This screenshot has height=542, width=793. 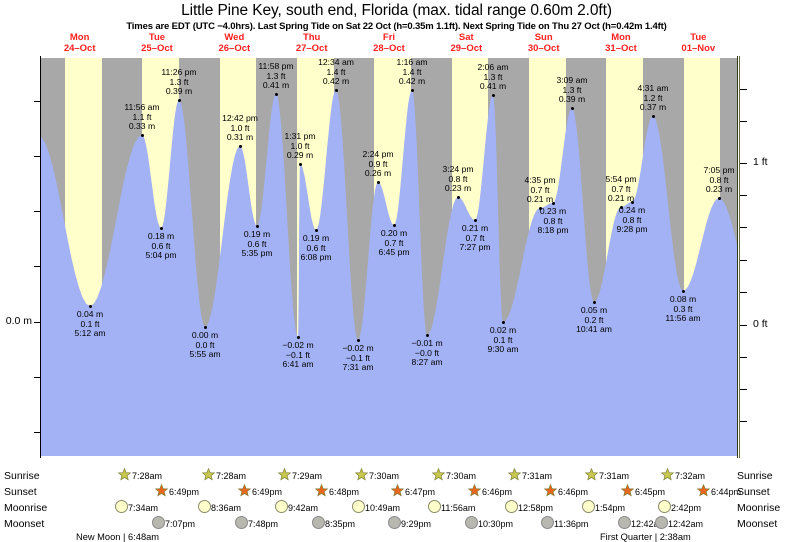 What do you see at coordinates (316, 248) in the screenshot?
I see `tide-annotation-low: 0.19 m 0.6 ft 6:08 pm` at bounding box center [316, 248].